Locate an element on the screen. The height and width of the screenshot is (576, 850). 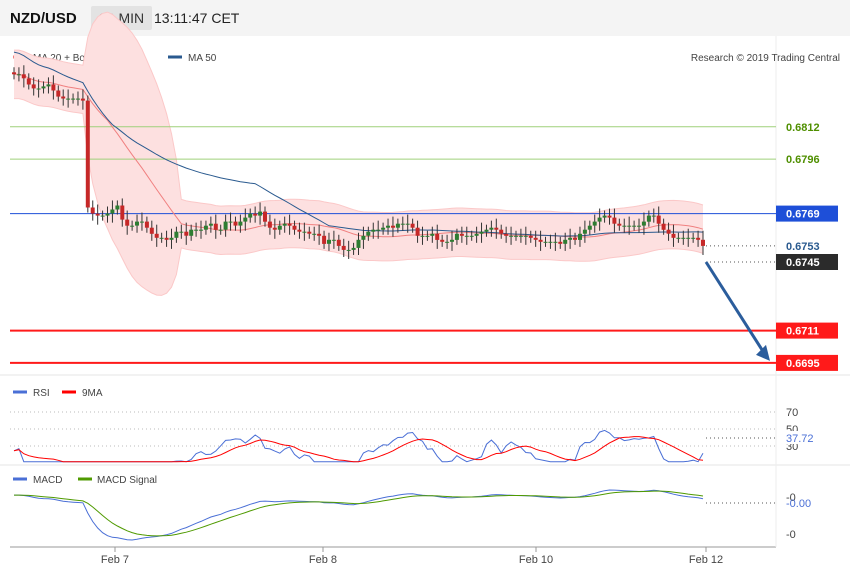
legend-macd-signal: MACD Signal is located at coordinates (127, 480).